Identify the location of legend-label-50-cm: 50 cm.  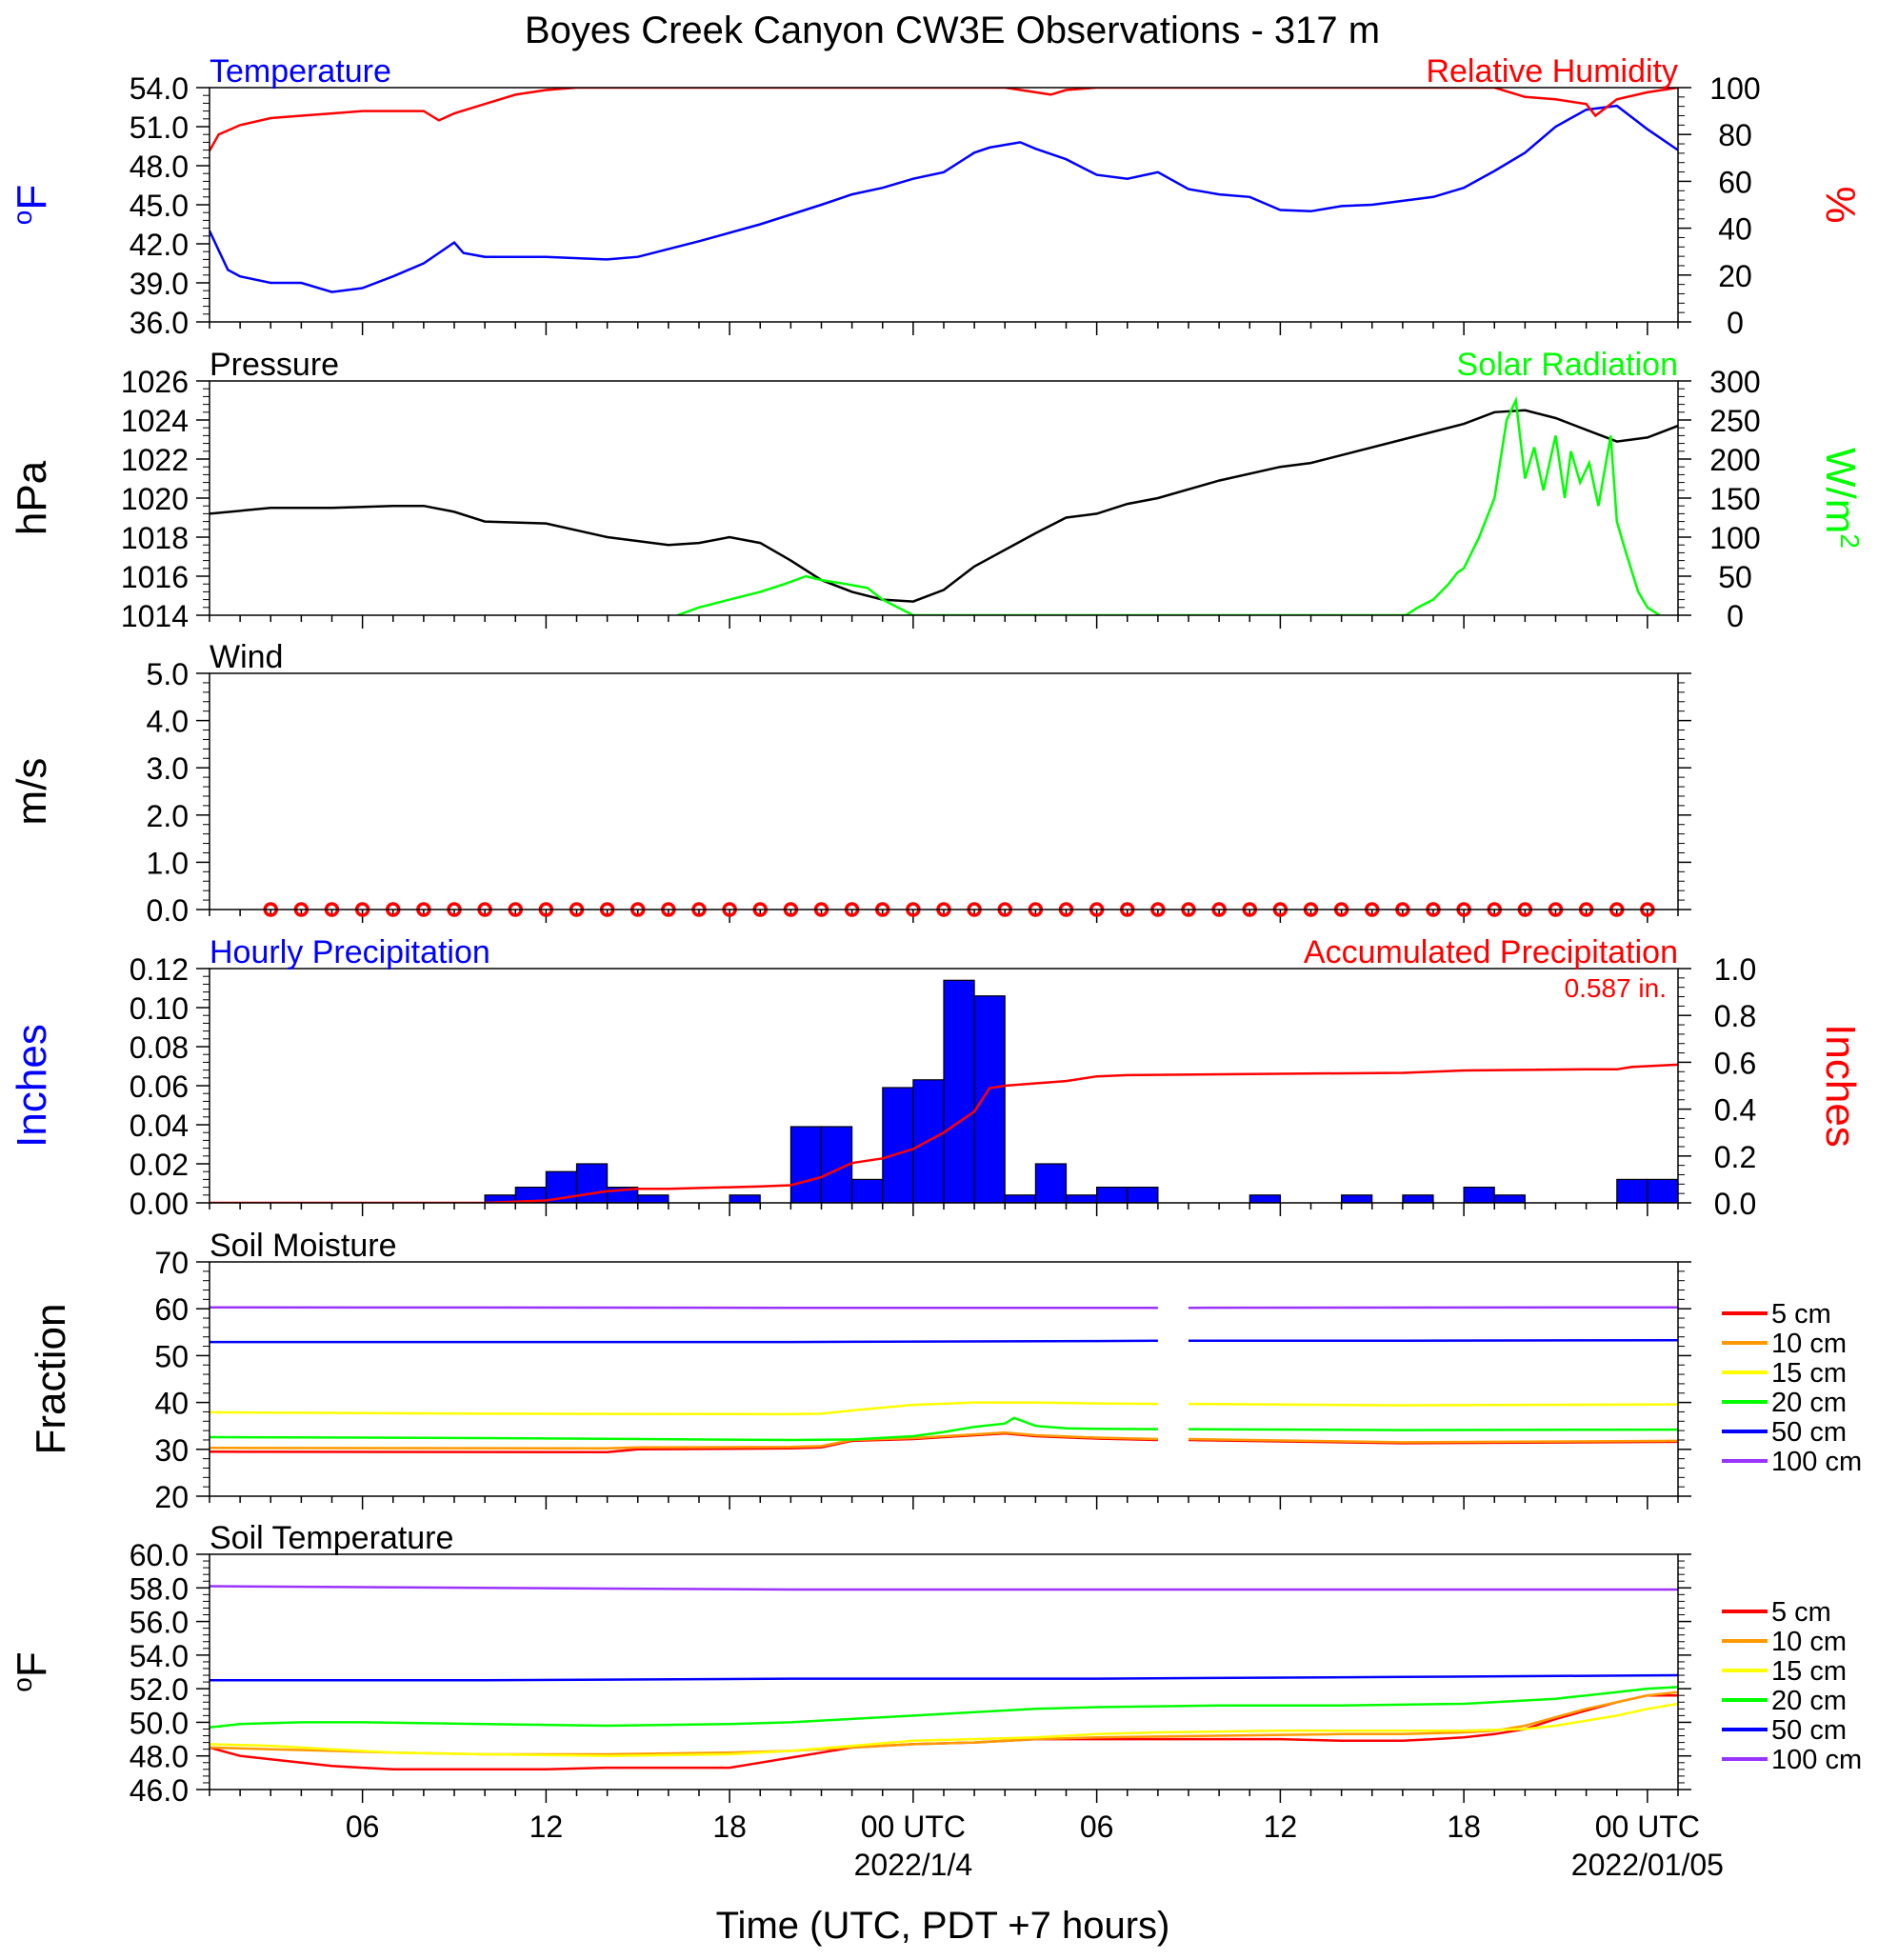
(1809, 1730).